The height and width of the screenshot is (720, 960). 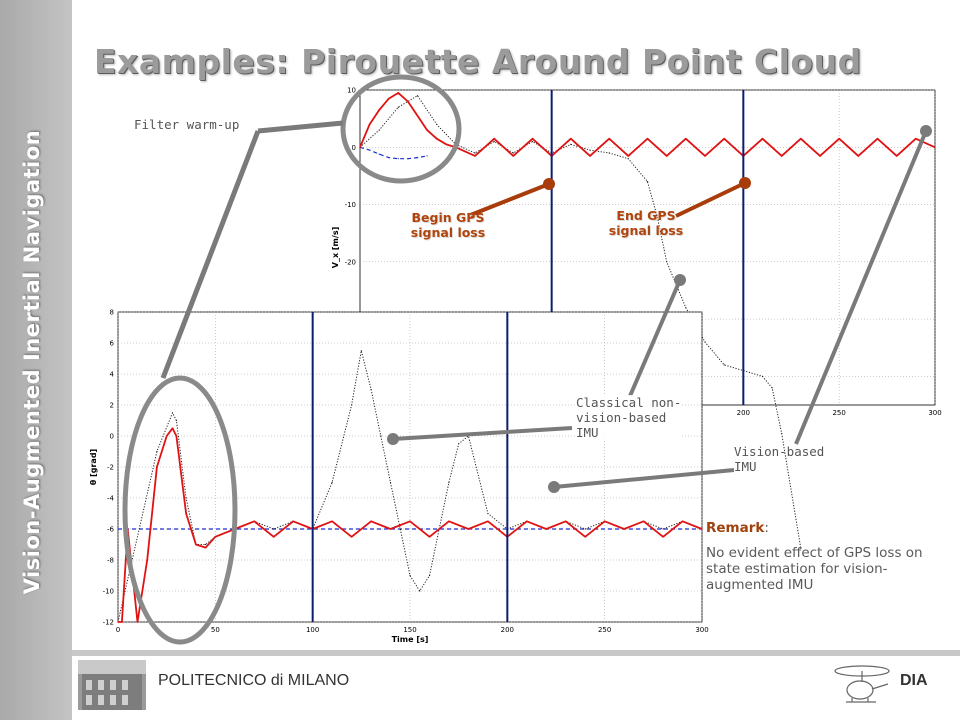 I want to click on x-tick-label: 250, so click(x=604, y=630).